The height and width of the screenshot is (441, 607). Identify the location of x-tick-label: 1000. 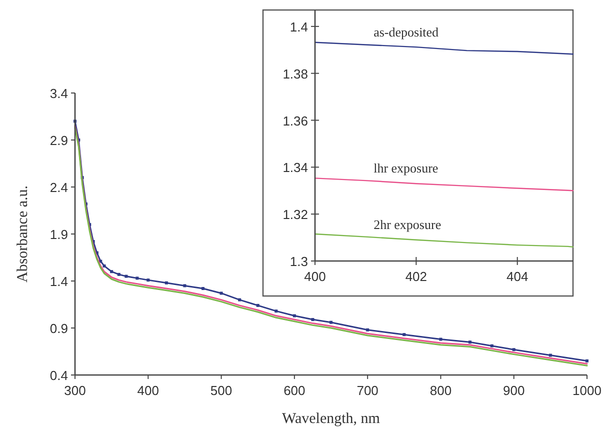
(587, 390).